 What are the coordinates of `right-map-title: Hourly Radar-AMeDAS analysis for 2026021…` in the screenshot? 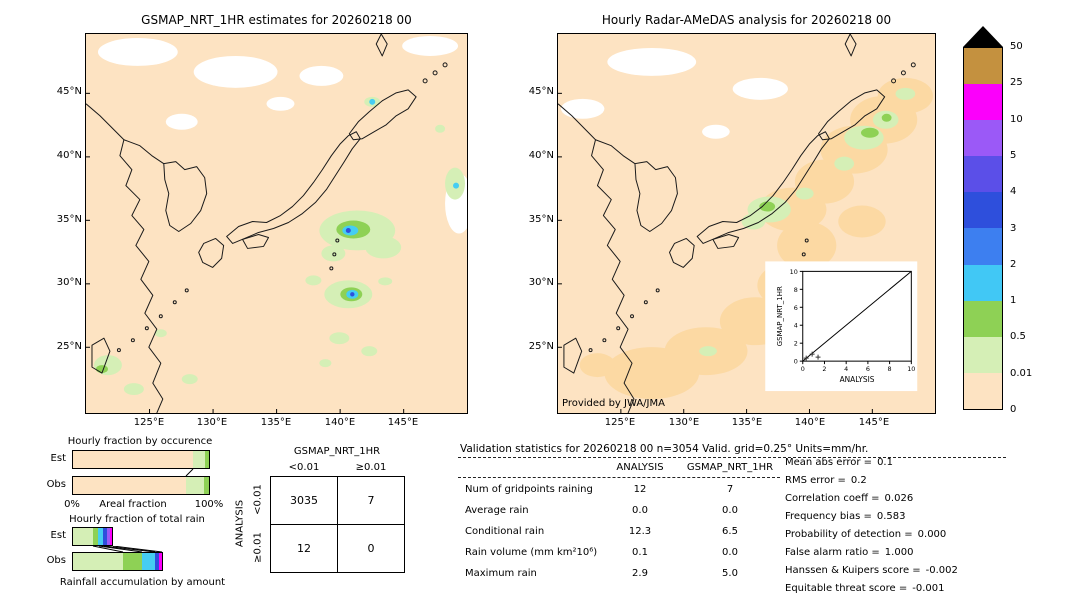 It's located at (746, 20).